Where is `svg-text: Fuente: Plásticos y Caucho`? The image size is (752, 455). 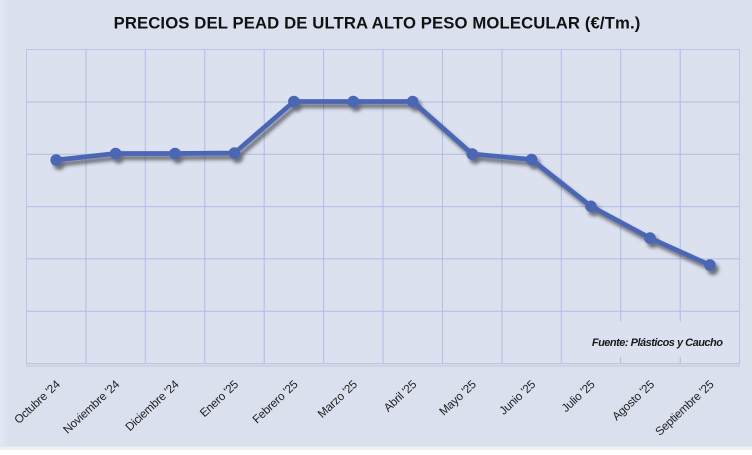
svg-text: Fuente: Plásticos y Caucho is located at coordinates (657, 343).